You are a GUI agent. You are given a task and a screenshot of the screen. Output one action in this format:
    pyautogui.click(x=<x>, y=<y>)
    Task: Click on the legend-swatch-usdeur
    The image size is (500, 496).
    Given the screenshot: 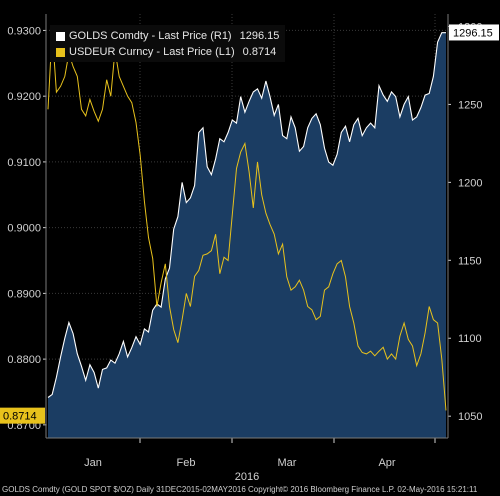 What is the action you would take?
    pyautogui.click(x=60, y=52)
    